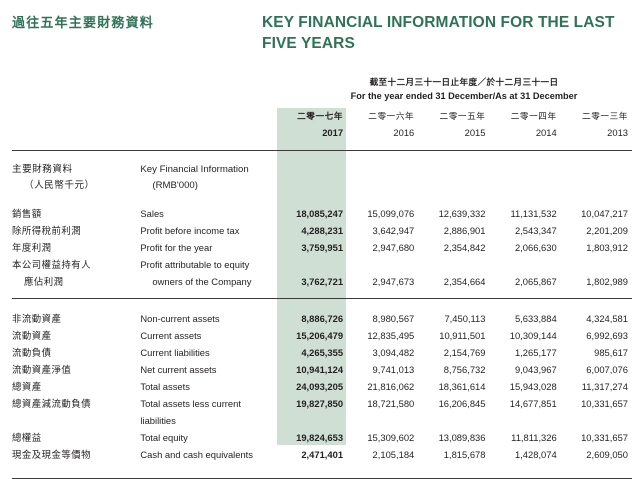  Describe the element at coordinates (32, 335) in the screenshot. I see `row-label-zh-current-assets: 流動資產` at that location.